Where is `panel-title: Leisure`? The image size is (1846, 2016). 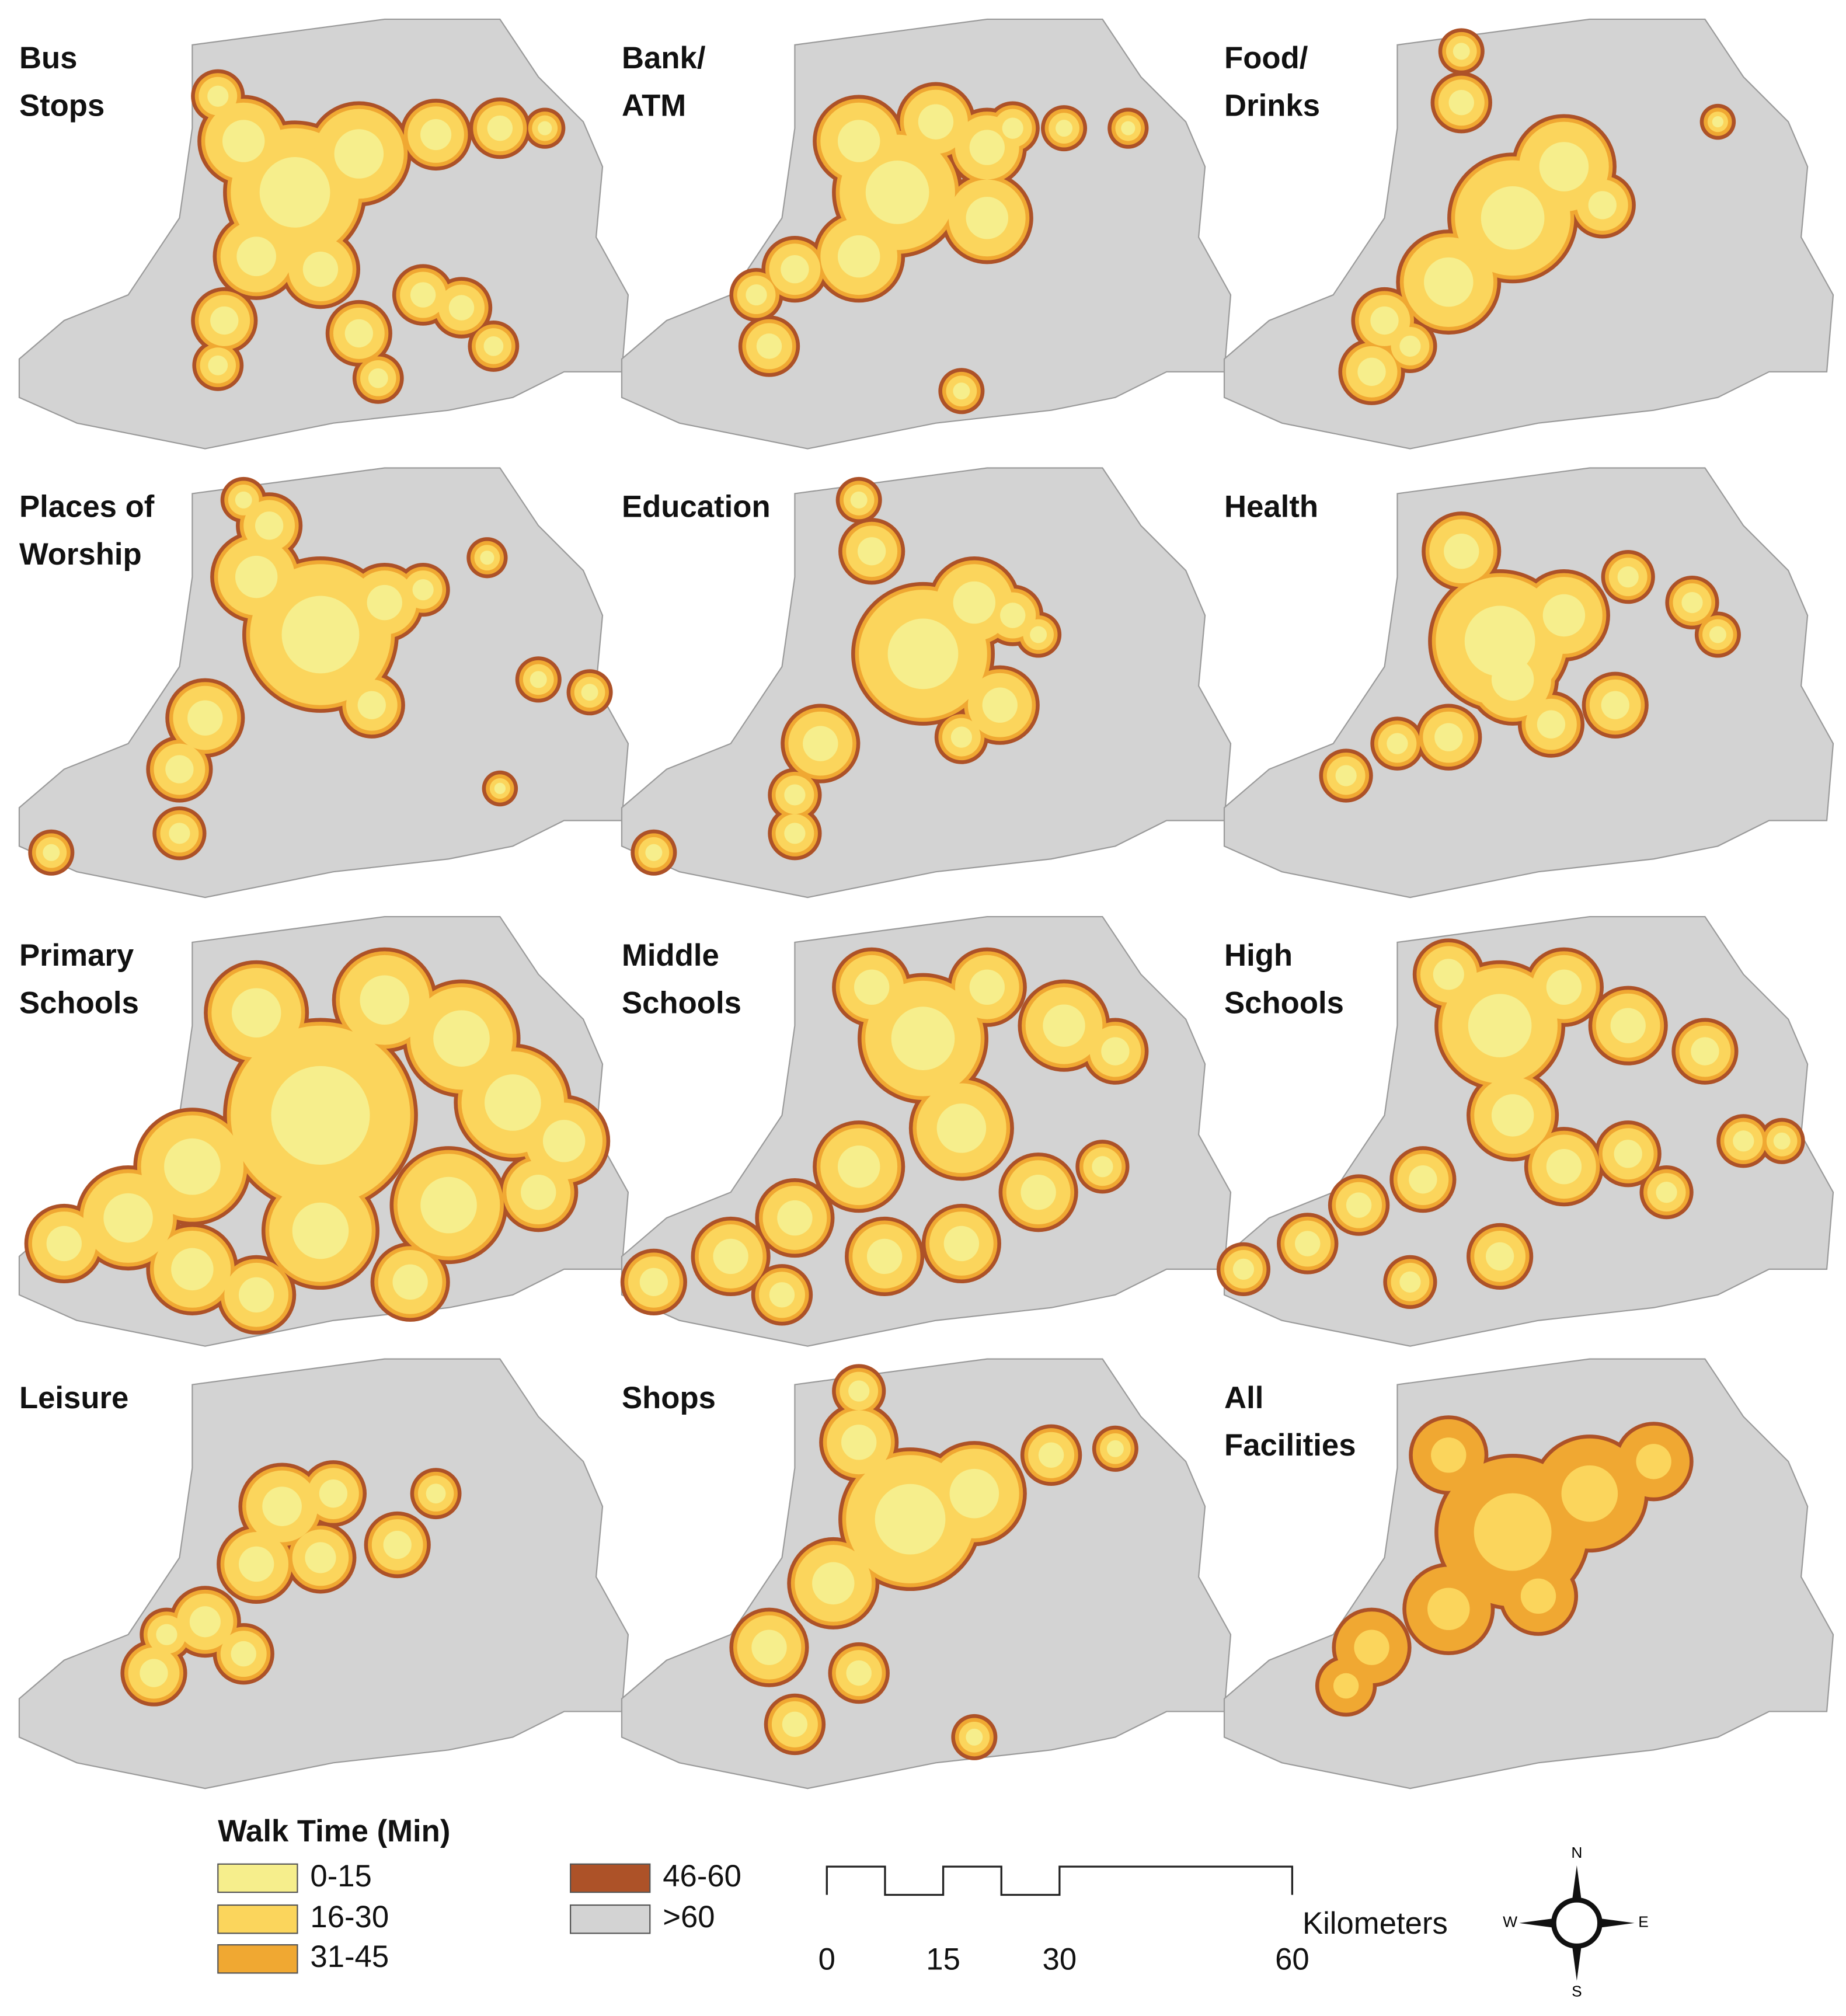
panel-title: Leisure is located at coordinates (73, 1398).